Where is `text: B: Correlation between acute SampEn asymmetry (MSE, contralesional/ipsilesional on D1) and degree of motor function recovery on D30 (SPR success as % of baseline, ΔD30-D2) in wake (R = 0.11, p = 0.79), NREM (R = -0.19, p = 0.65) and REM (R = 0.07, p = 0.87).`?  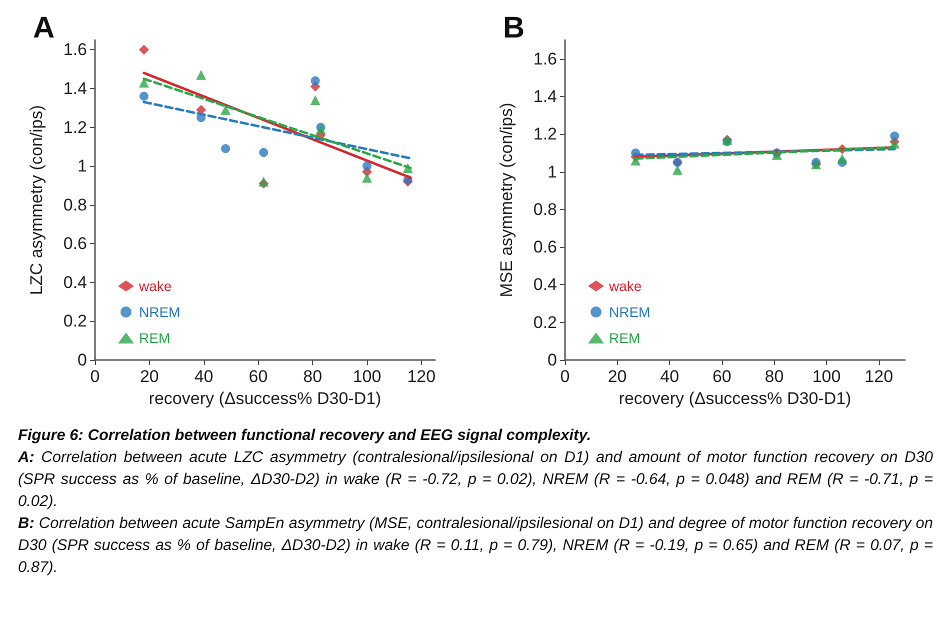
text: B: Correlation between acute SampEn asymmetry (MSE, contralesional/ipsilesional on D1) and degree of motor function recovery on D30 (SPR success as % of baseline, ΔD30-D2) in wake (R = 0.11, p = 0.79), NREM (R = -0.19, p = 0.65) and REM (R = 0.07, p = 0.87). is located at coordinates (475, 545).